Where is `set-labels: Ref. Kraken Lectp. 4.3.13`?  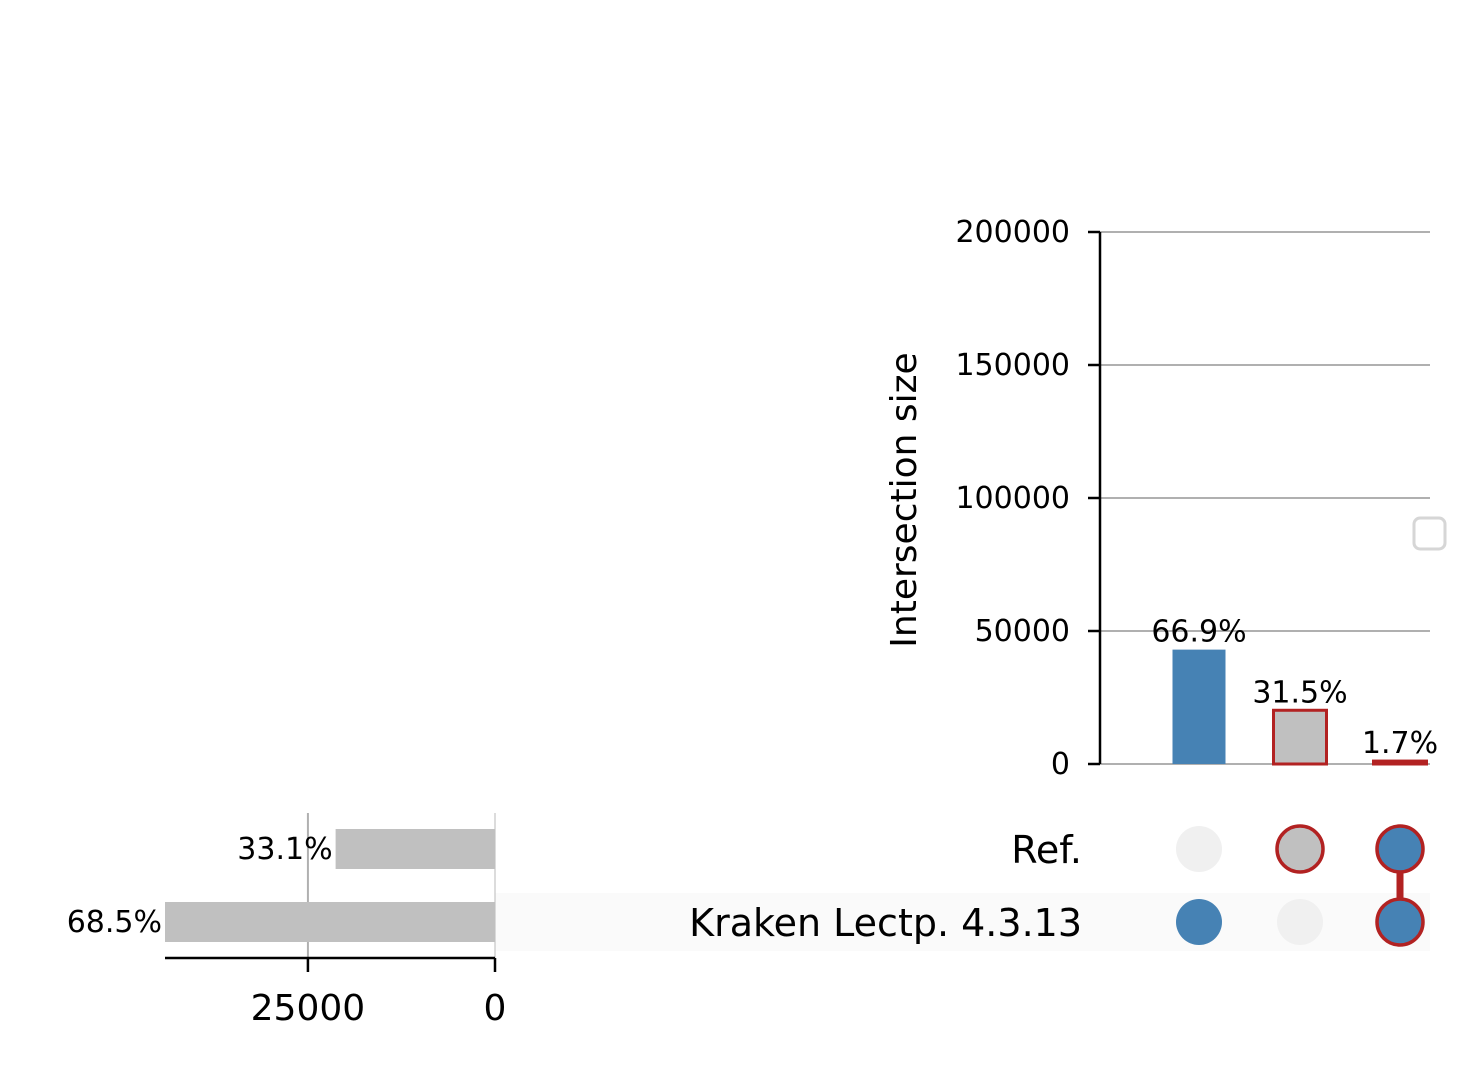
set-labels: Ref. Kraken Lectp. 4.3.13 is located at coordinates (885, 886).